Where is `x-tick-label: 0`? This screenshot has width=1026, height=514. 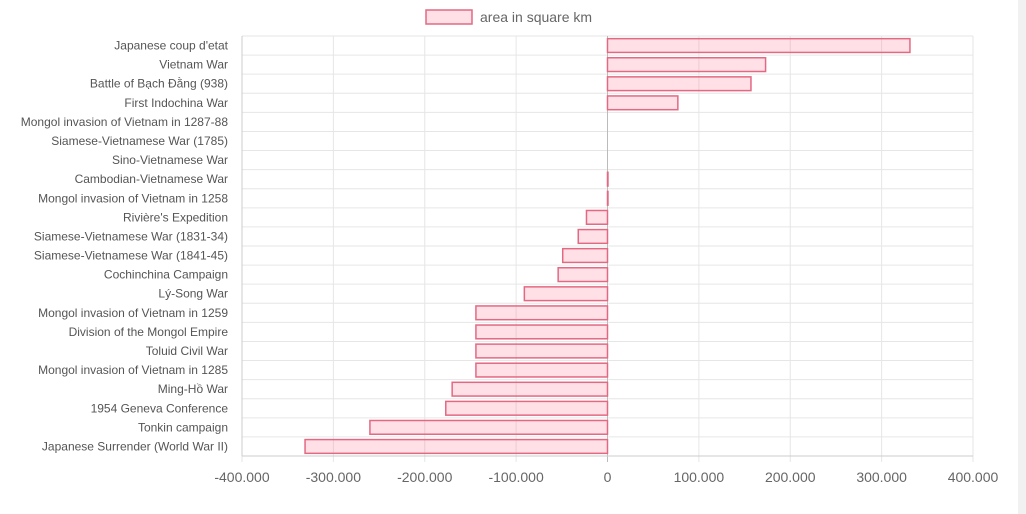
x-tick-label: 0 is located at coordinates (608, 477).